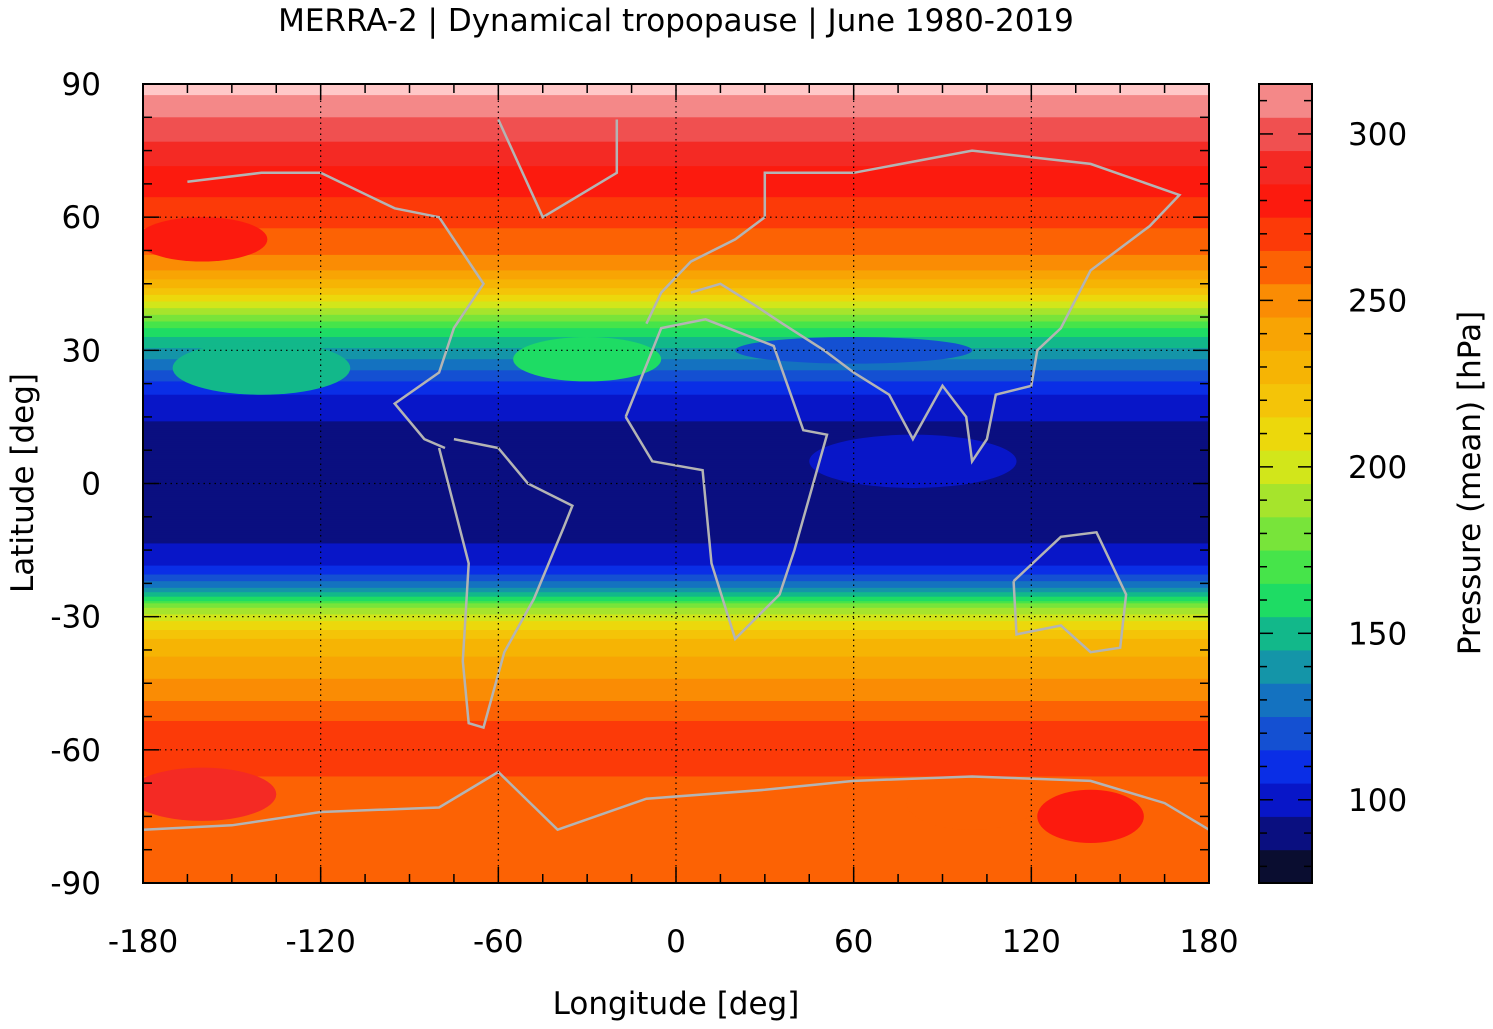 This screenshot has width=1493, height=1029. I want to click on x-tick-label: -120, so click(320, 942).